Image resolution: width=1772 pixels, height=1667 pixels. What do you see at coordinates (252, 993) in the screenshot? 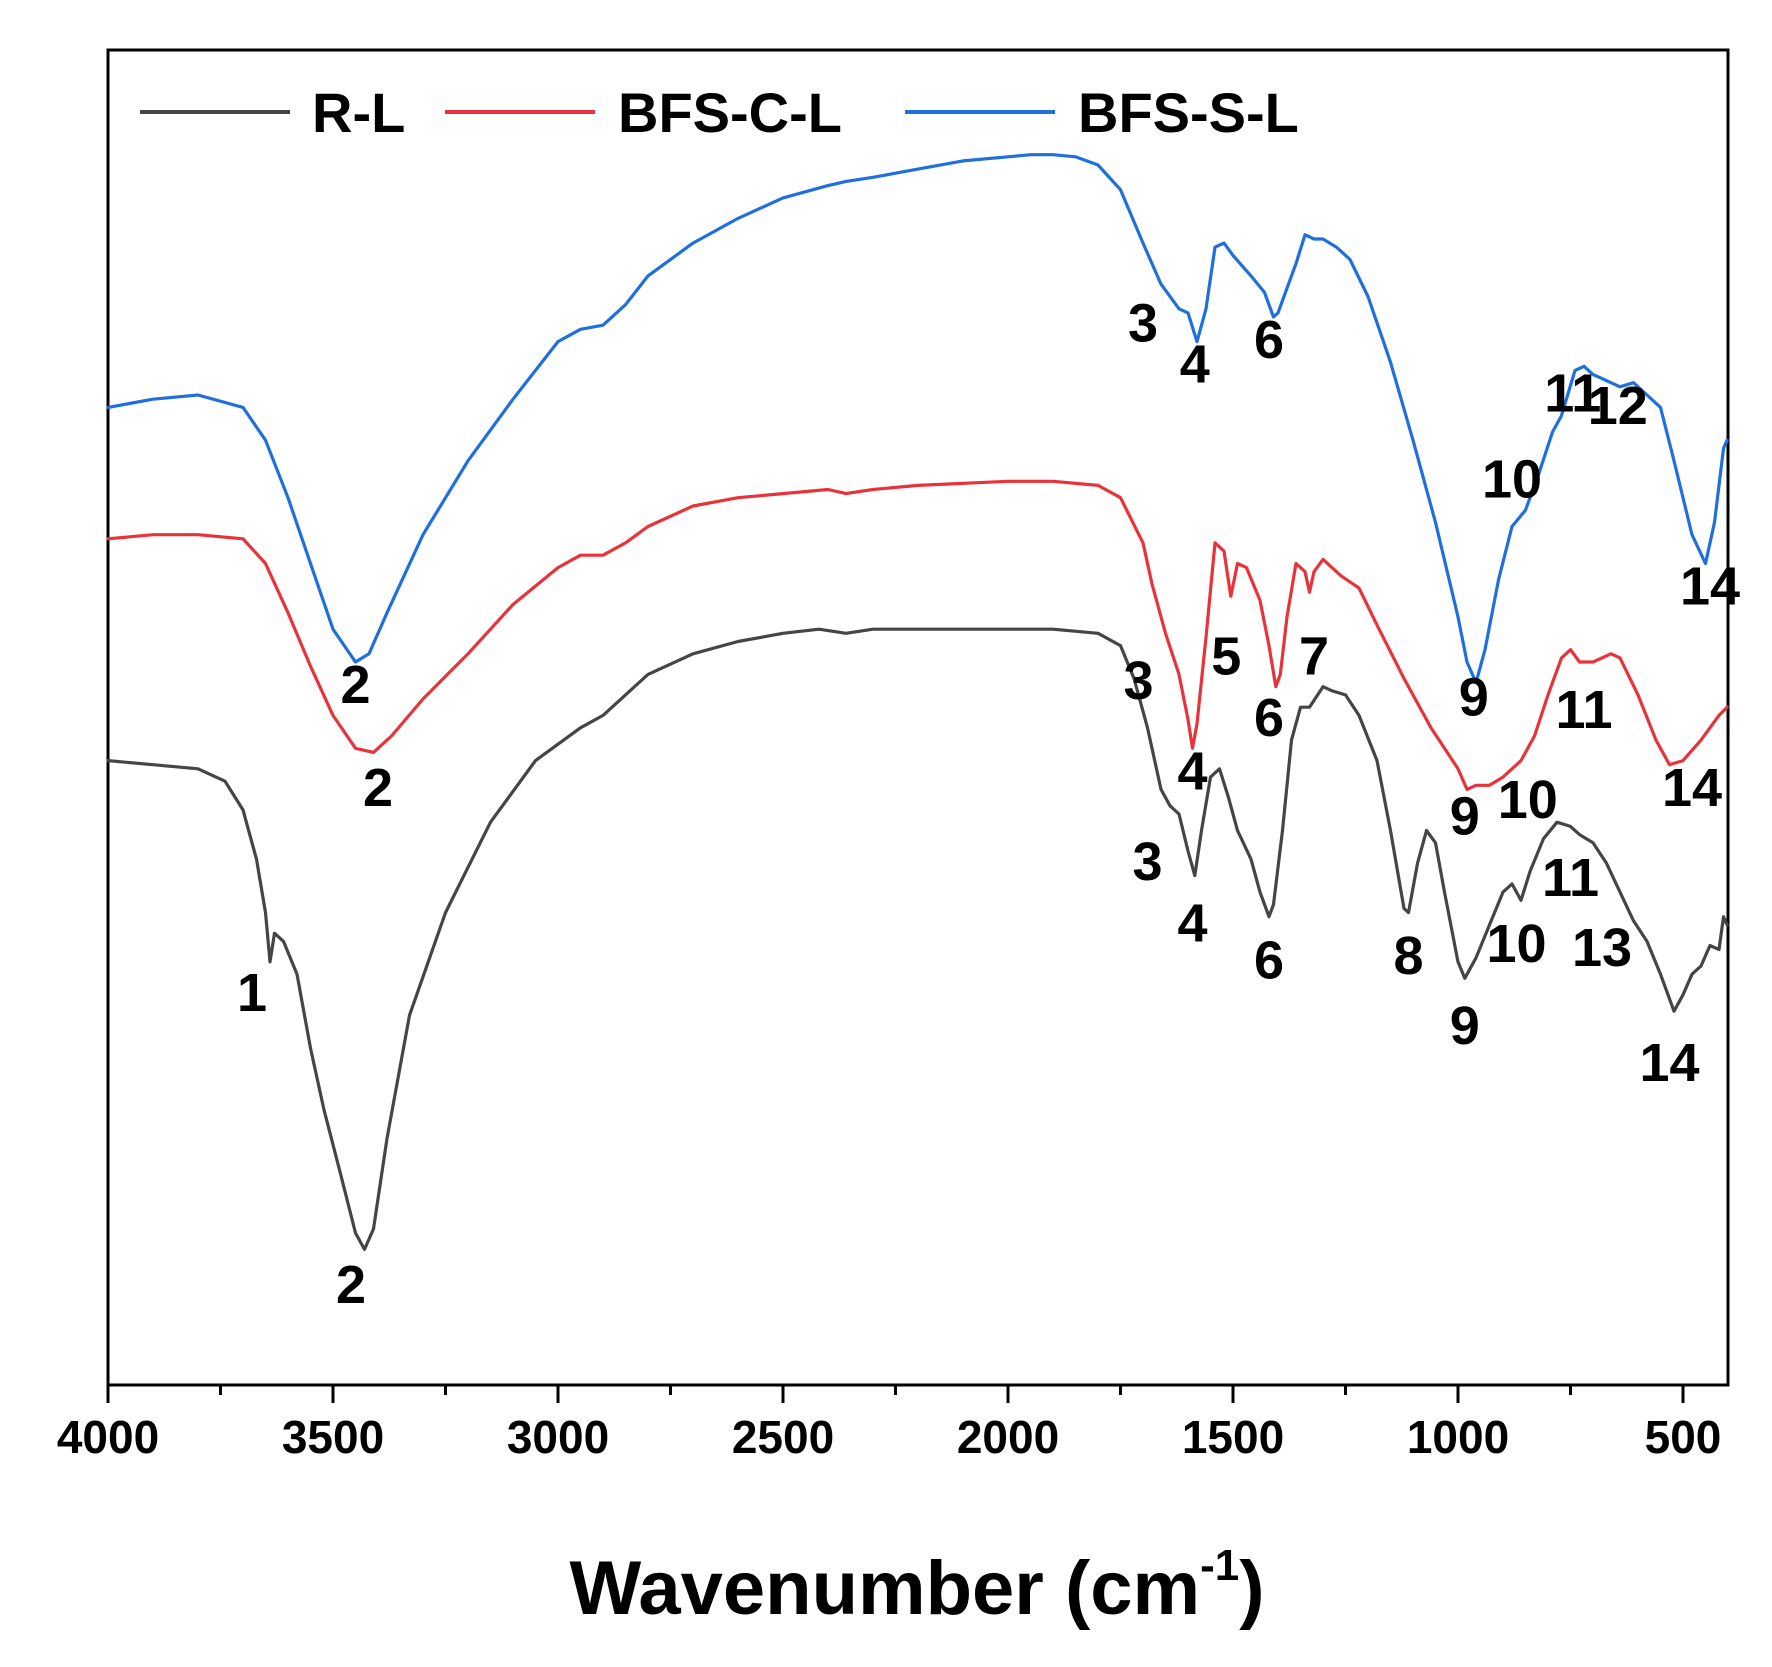
I see `peak-label: 1` at bounding box center [252, 993].